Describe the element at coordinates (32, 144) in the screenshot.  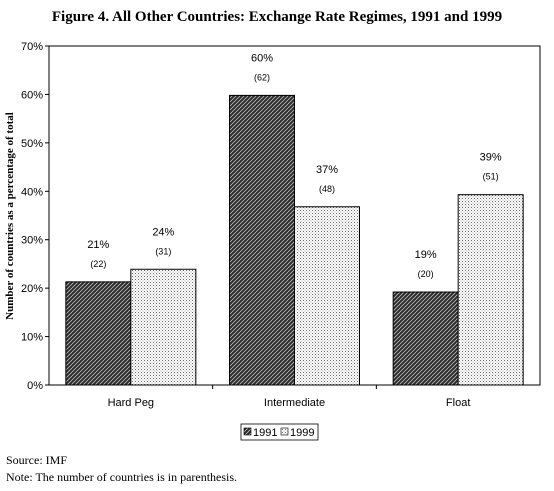
I see `y-tick-label: 50%` at that location.